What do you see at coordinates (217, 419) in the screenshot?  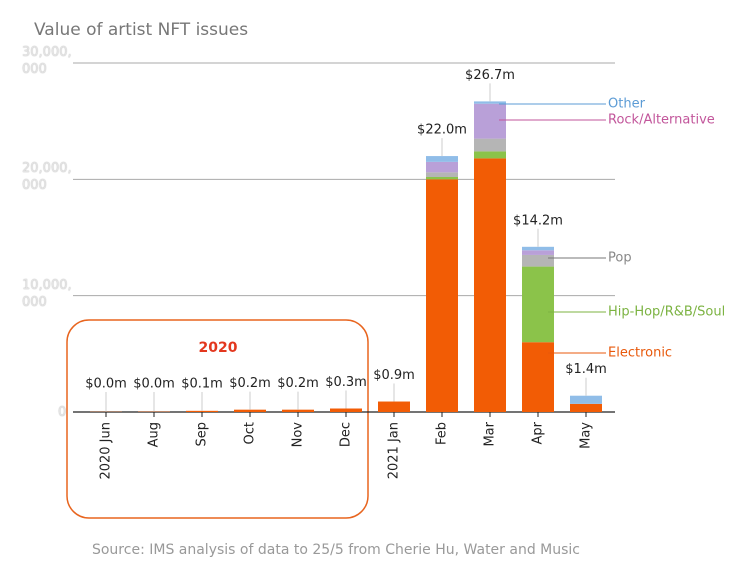 I see `annotation-box` at bounding box center [217, 419].